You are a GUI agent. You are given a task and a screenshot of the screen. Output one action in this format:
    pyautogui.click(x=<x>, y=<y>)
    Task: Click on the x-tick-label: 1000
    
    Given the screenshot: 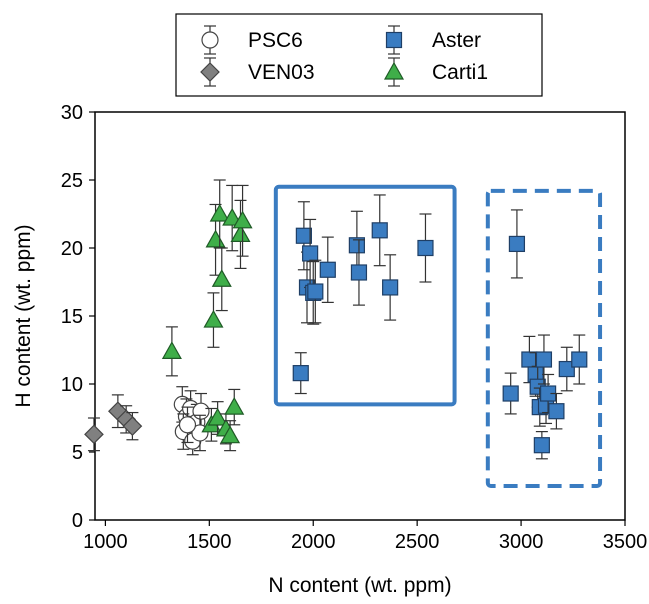 What is the action you would take?
    pyautogui.click(x=105, y=542)
    